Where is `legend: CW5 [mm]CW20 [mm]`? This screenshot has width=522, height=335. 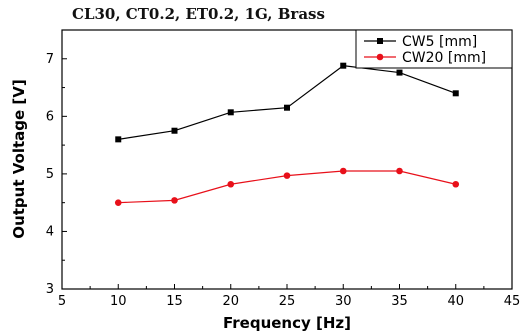 legend: CW5 [mm]CW20 [mm] is located at coordinates (434, 49).